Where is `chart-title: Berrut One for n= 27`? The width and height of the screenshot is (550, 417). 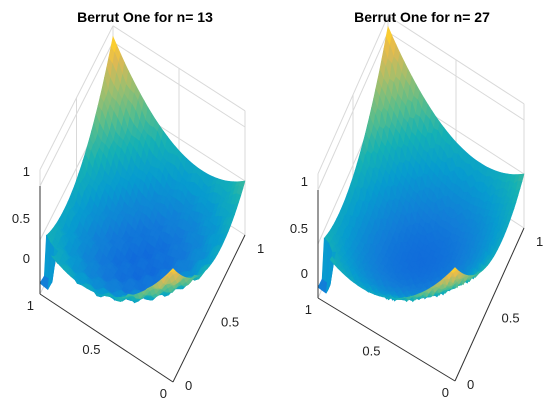
chart-title: Berrut One for n= 27 is located at coordinates (422, 17).